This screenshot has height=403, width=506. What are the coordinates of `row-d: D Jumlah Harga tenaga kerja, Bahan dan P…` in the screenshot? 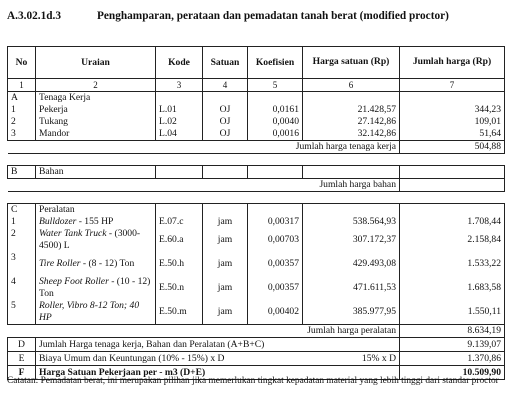 It's located at (256, 345).